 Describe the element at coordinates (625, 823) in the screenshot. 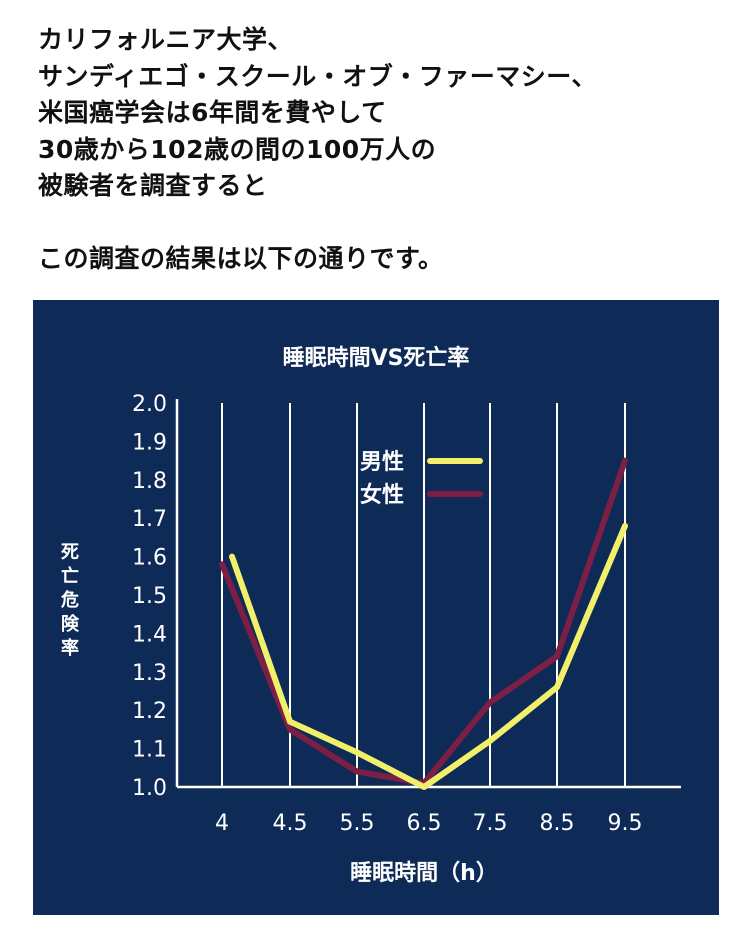

I see `x-tick-label: 9.5` at that location.